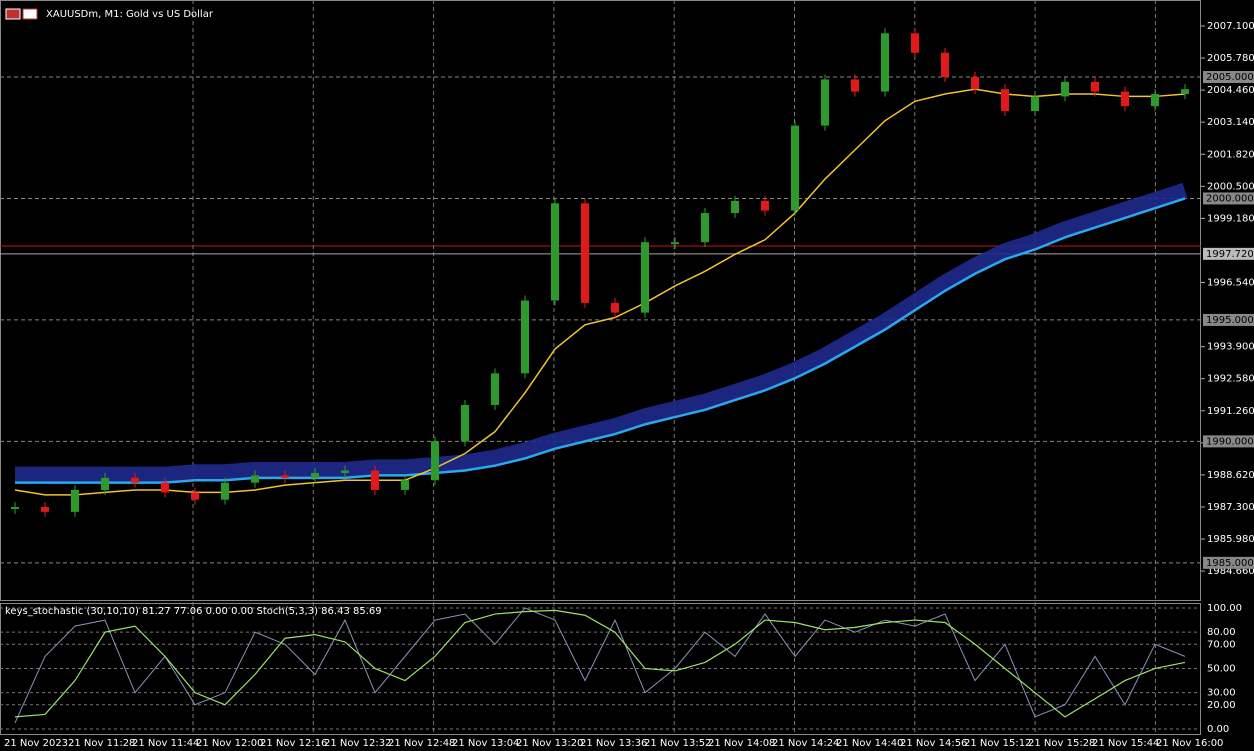 The width and height of the screenshot is (1254, 751). Describe the element at coordinates (130, 14) in the screenshot. I see `chart-title: XAUUSDm, M1: Gold vs US Dollar` at that location.